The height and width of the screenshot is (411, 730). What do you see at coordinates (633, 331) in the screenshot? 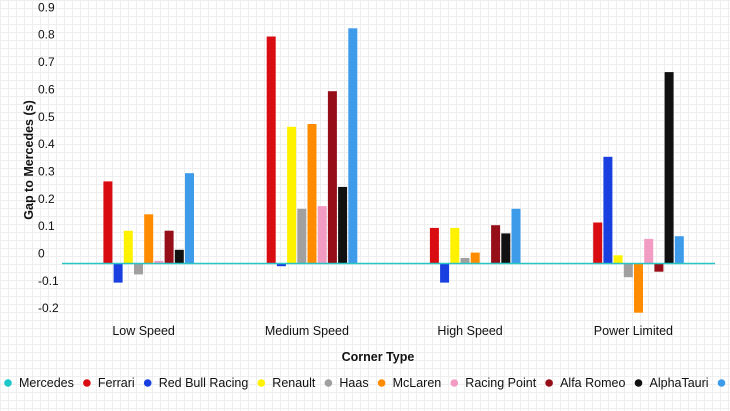
I see `x-category-label: Power Limited` at bounding box center [633, 331].